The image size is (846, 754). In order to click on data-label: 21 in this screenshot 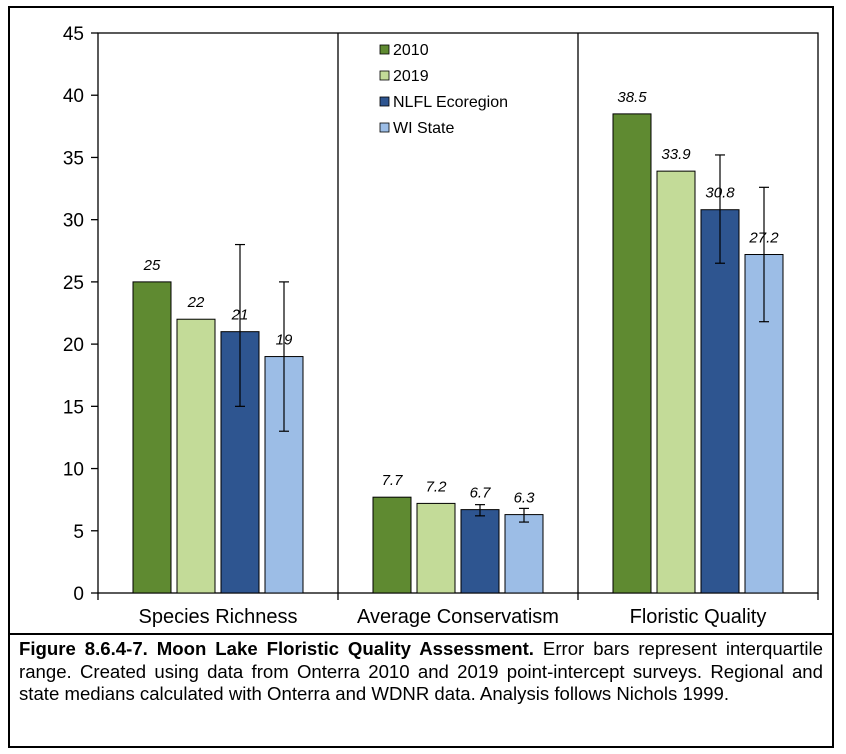, I will do `click(240, 315)`.